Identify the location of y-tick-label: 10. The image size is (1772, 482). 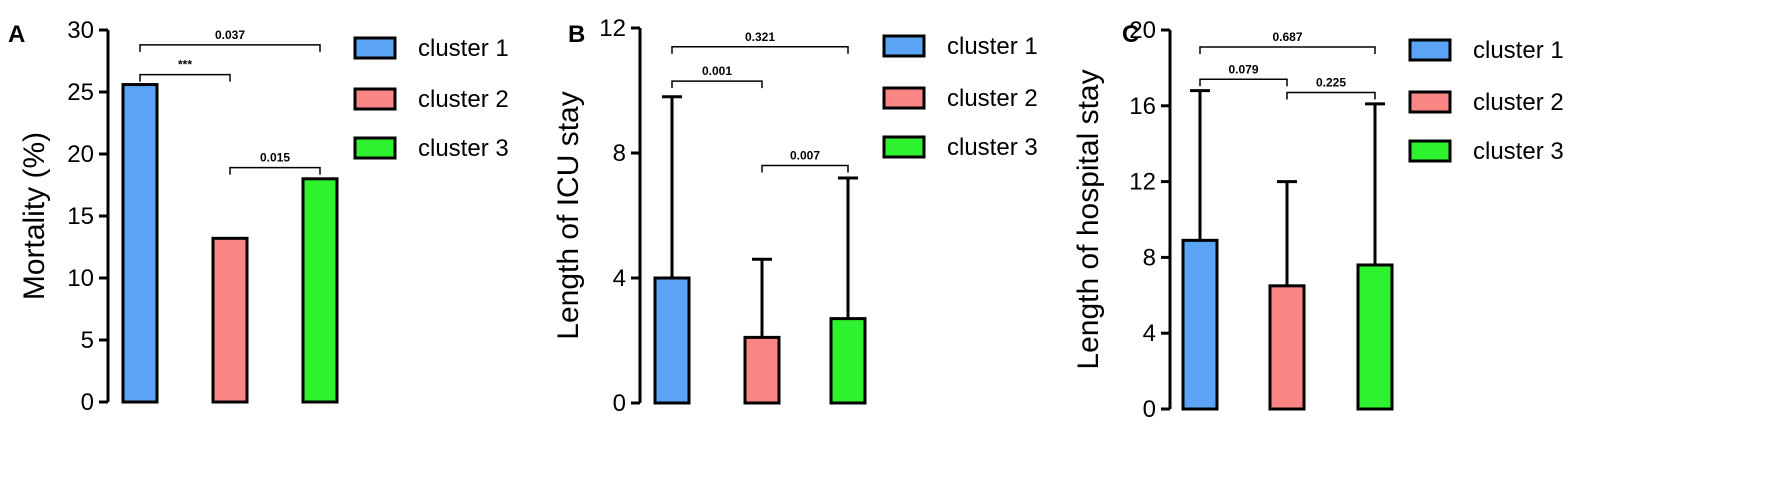
(80, 278).